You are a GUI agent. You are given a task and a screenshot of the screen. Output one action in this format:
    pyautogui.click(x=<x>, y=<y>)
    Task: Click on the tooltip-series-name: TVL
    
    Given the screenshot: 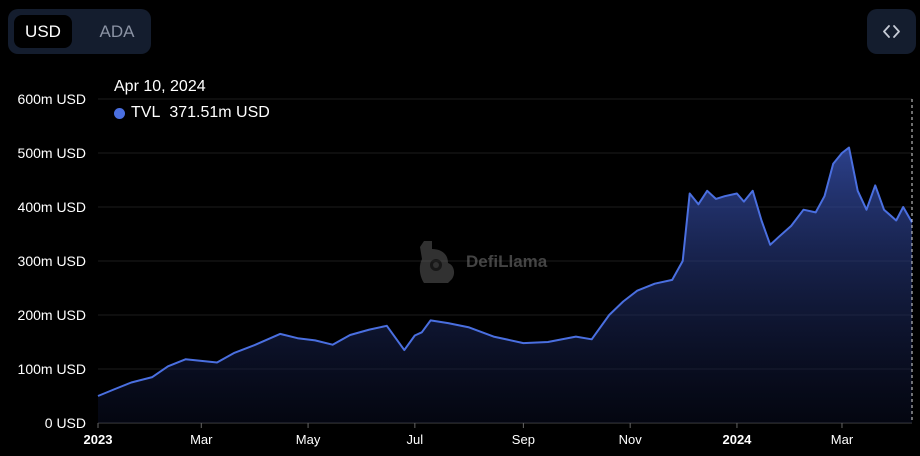 What is the action you would take?
    pyautogui.click(x=146, y=112)
    